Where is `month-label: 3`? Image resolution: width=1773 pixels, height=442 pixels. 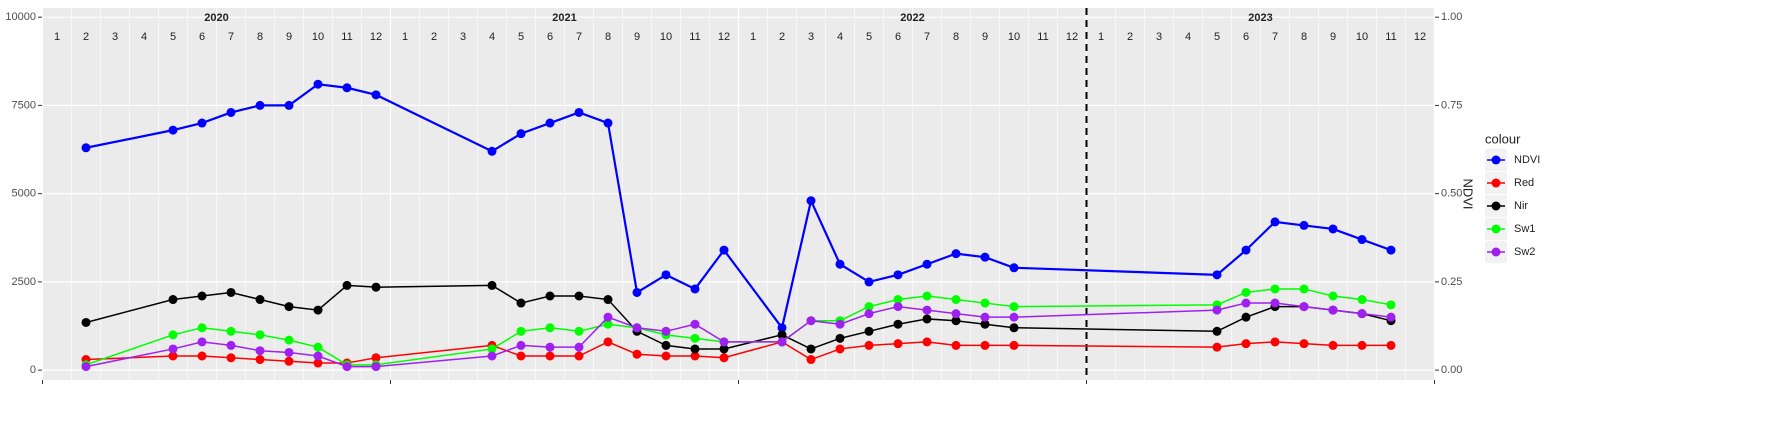 month-label: 3 is located at coordinates (1159, 37).